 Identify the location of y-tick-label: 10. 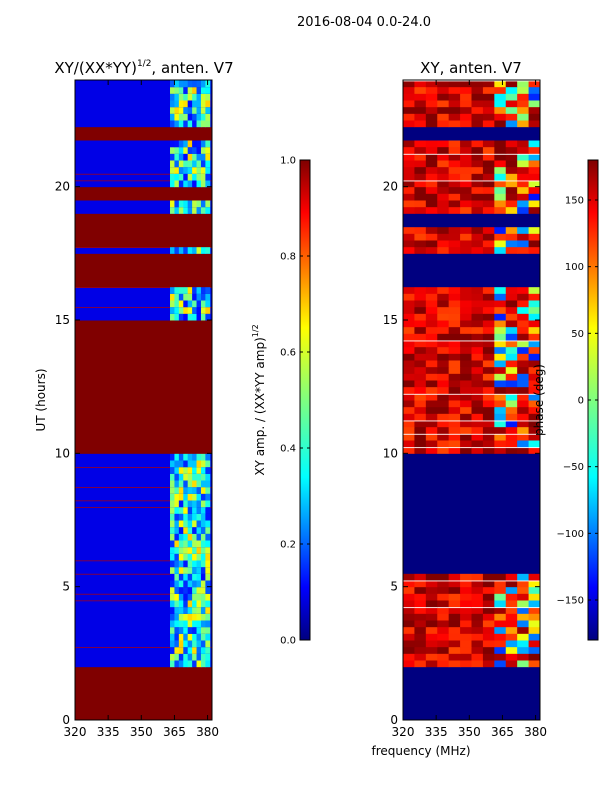
(62, 453).